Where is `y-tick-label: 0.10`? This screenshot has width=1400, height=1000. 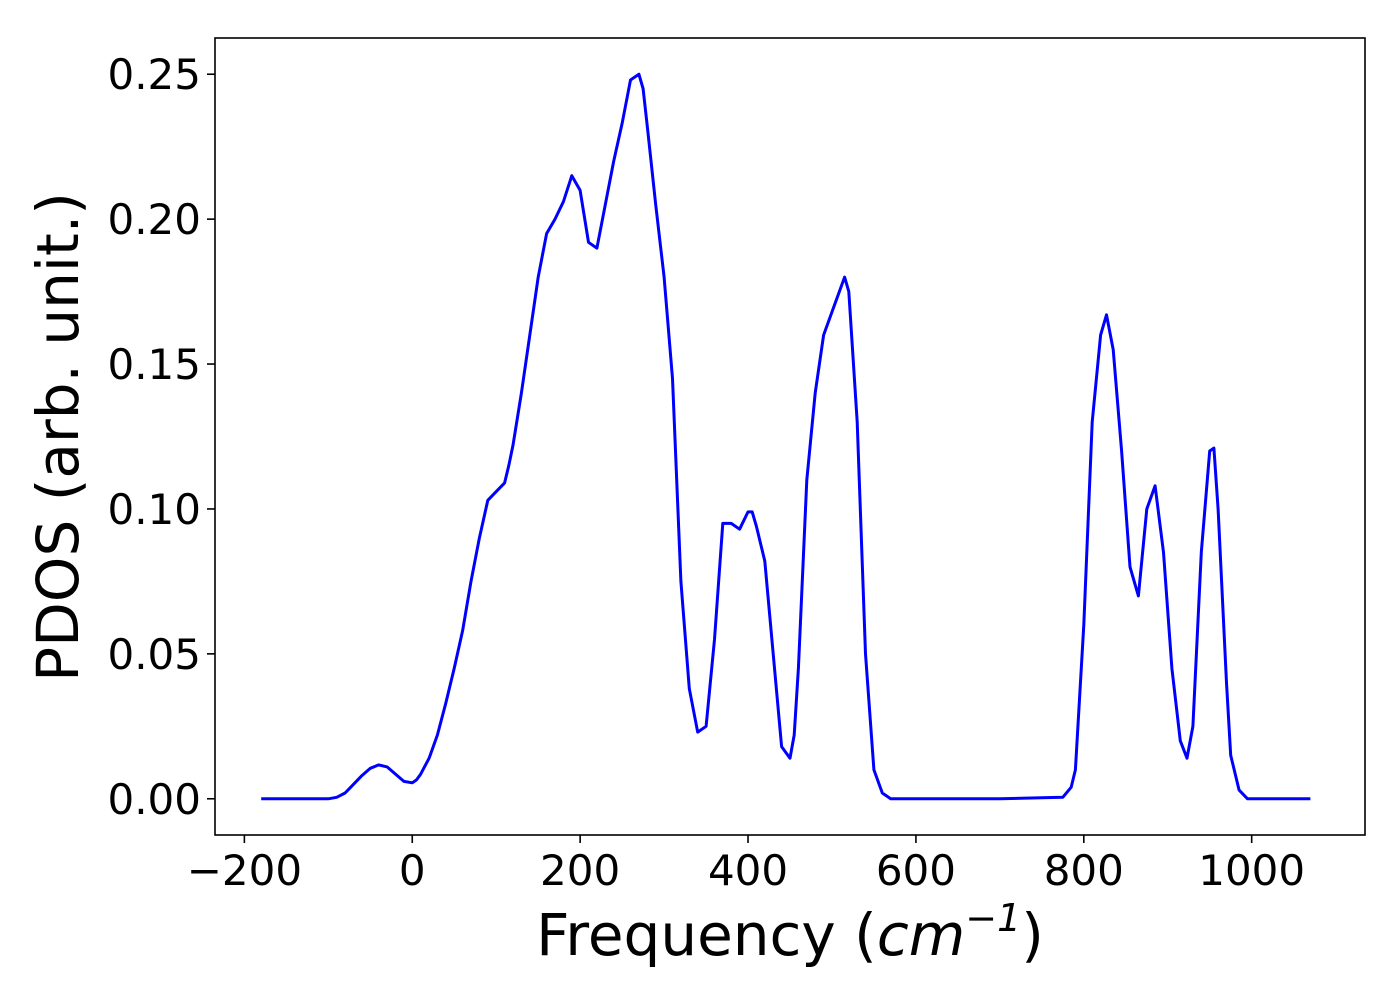
y-tick-label: 0.10 is located at coordinates (154, 509).